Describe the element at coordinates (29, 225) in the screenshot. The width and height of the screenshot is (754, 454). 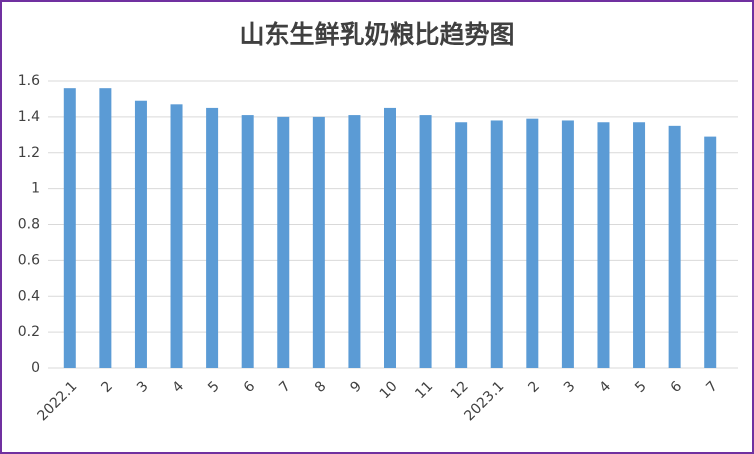
I see `y-tick-label: 0.8` at that location.